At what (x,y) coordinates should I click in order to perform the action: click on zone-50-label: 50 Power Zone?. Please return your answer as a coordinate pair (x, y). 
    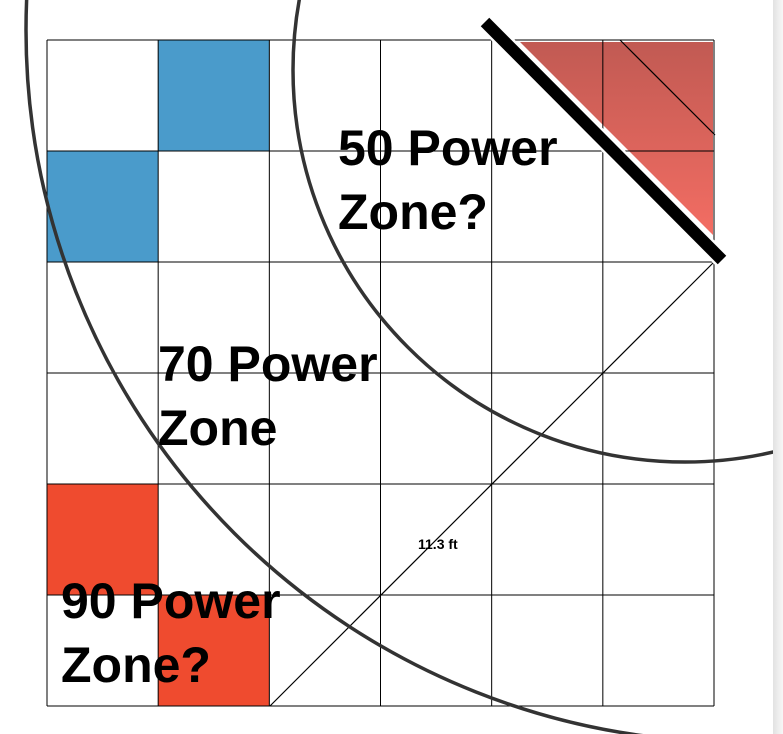
    Looking at the image, I should click on (448, 180).